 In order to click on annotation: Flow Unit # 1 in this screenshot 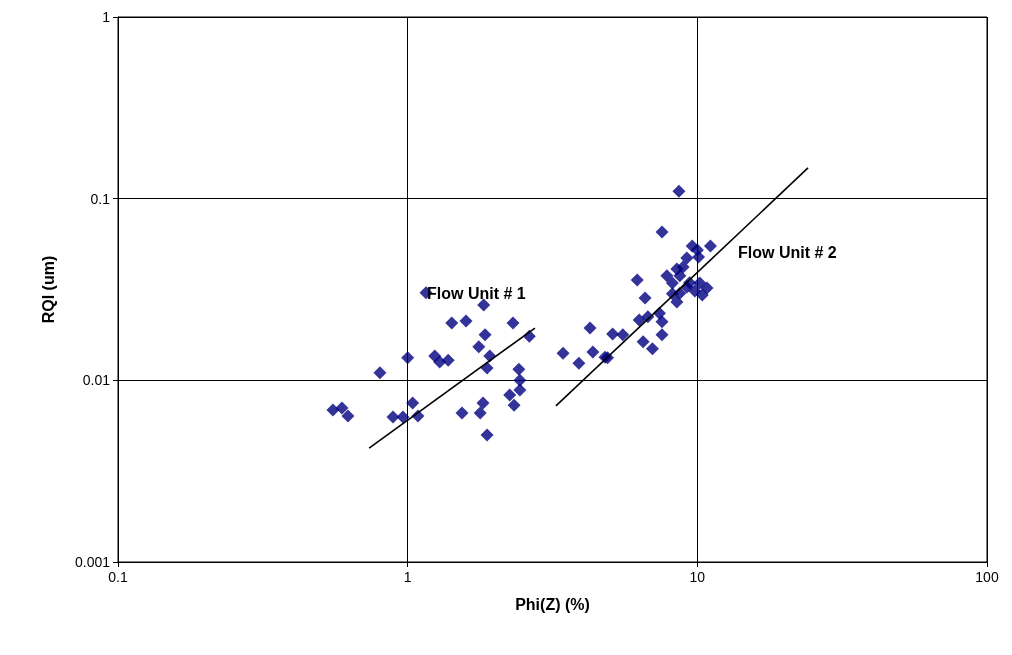, I will do `click(476, 293)`.